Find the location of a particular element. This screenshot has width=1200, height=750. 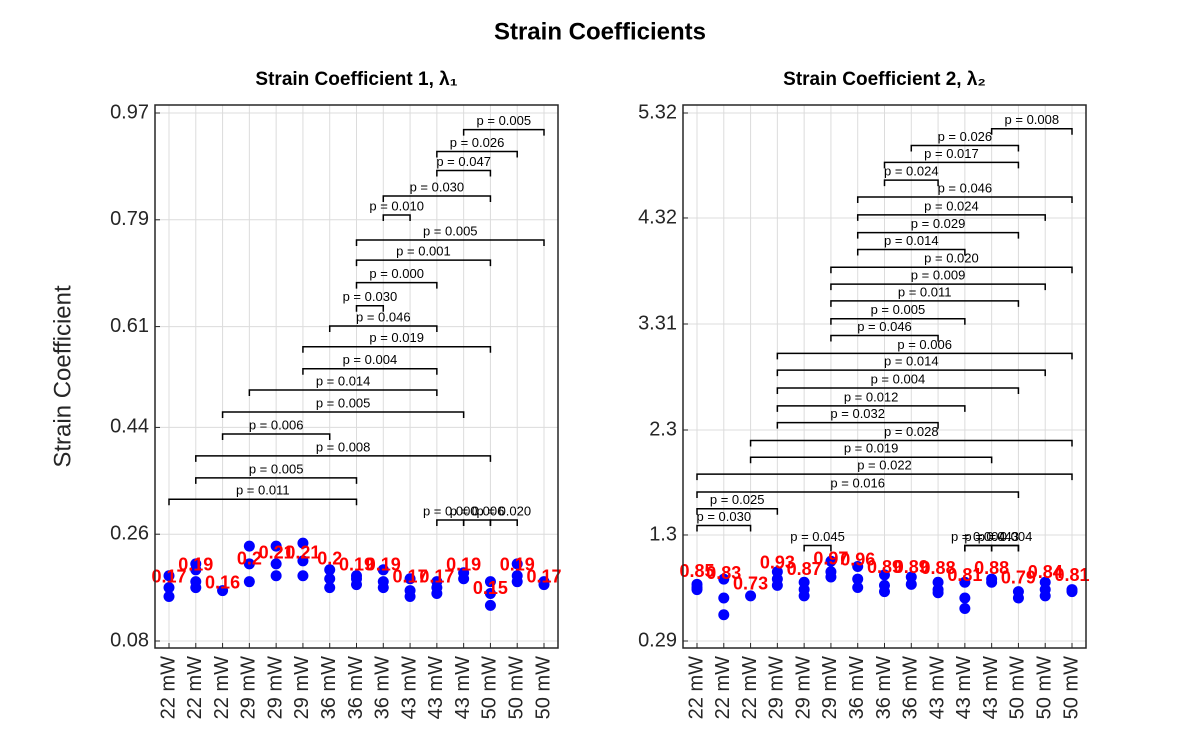

mean-label: 0.79 is located at coordinates (1018, 577).